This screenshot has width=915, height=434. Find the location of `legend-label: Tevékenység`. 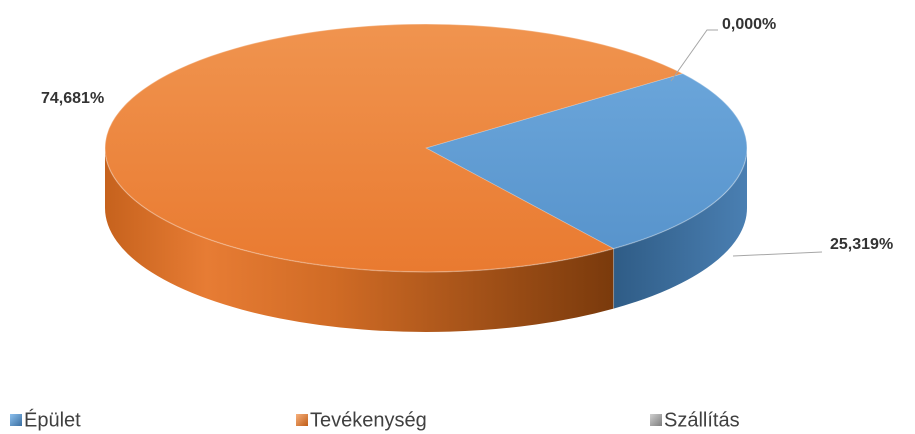

legend-label: Tevékenység is located at coordinates (368, 420).